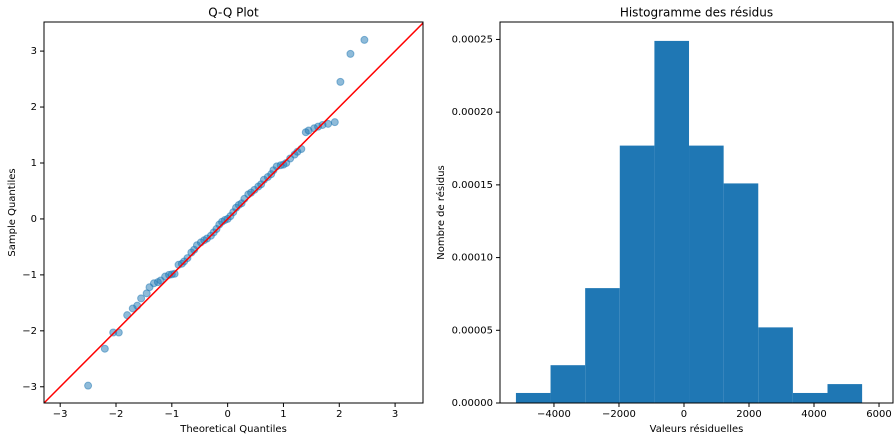 The image size is (896, 441). What do you see at coordinates (878, 414) in the screenshot?
I see `x-tick-label: 6000` at bounding box center [878, 414].